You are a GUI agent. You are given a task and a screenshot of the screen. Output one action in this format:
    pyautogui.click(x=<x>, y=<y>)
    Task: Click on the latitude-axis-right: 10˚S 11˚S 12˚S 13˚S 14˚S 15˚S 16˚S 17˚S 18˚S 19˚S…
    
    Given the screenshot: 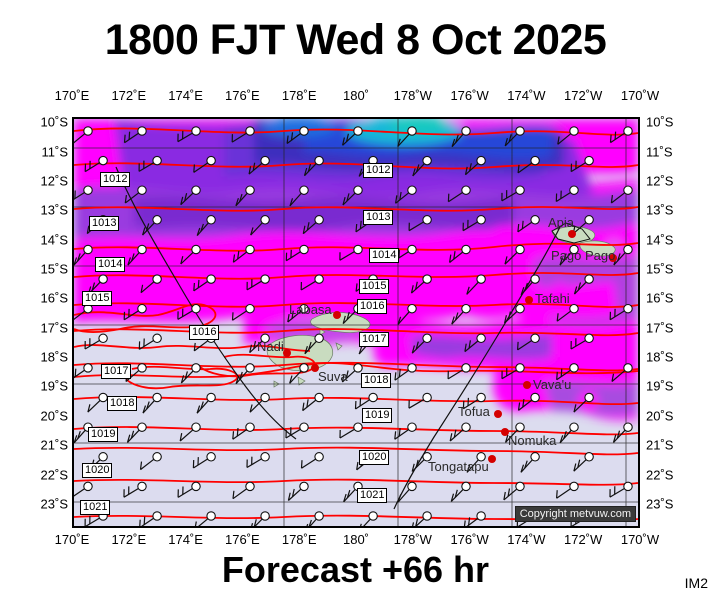 What is the action you would take?
    pyautogui.click(x=671, y=321)
    